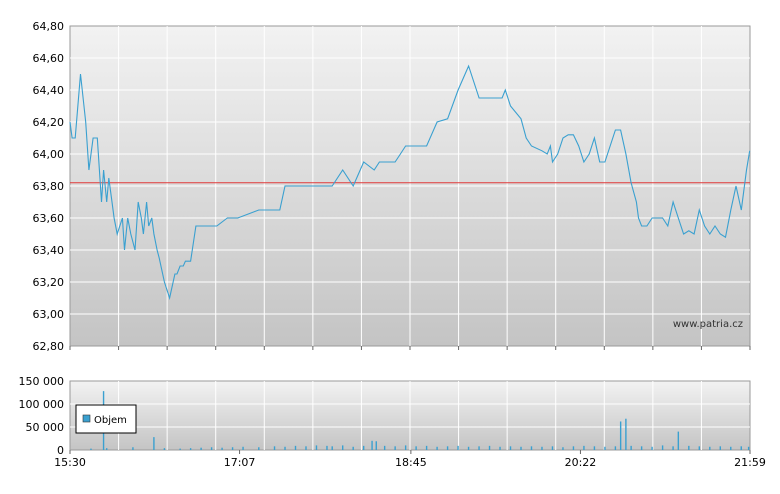 Image resolution: width=780 pixels, height=494 pixels. I want to click on price-y-tick-label: 62,80, so click(49, 346).